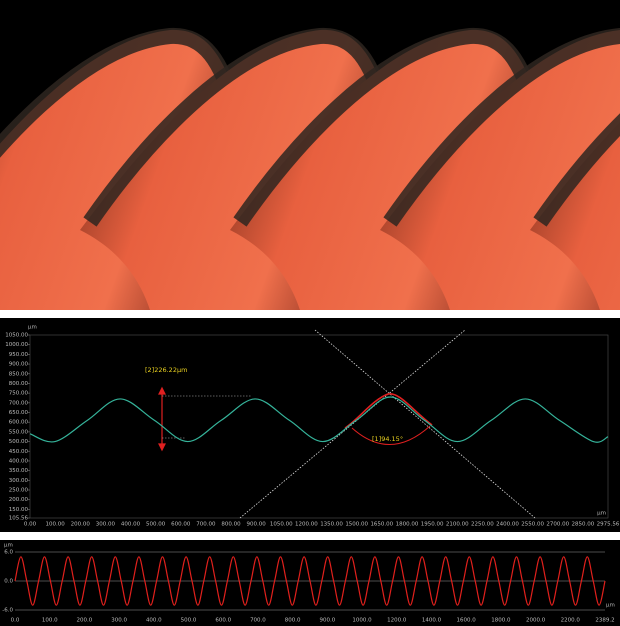 This screenshot has height=626, width=620. What do you see at coordinates (407, 525) in the screenshot?
I see `x-tick-label: 1800.00` at bounding box center [407, 525].